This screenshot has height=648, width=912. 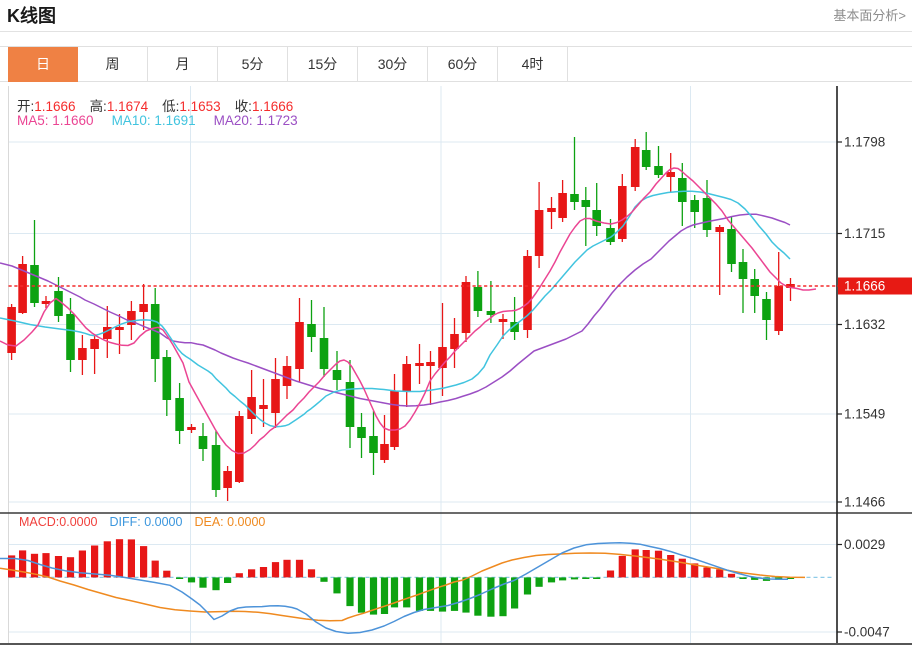 I want to click on svg-text: 1.1632, so click(x=864, y=324).